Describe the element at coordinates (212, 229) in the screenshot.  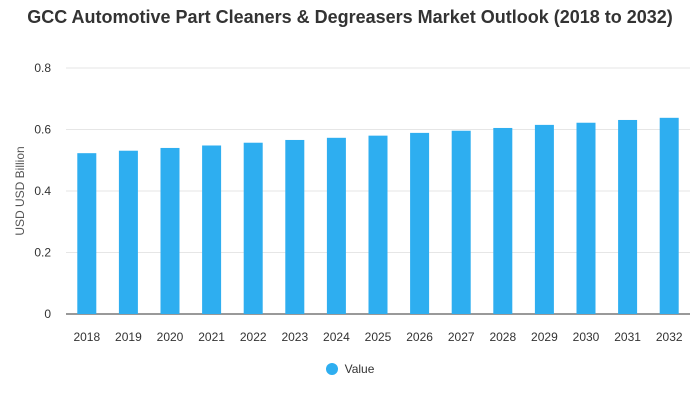
I see `bar-2021` at that location.